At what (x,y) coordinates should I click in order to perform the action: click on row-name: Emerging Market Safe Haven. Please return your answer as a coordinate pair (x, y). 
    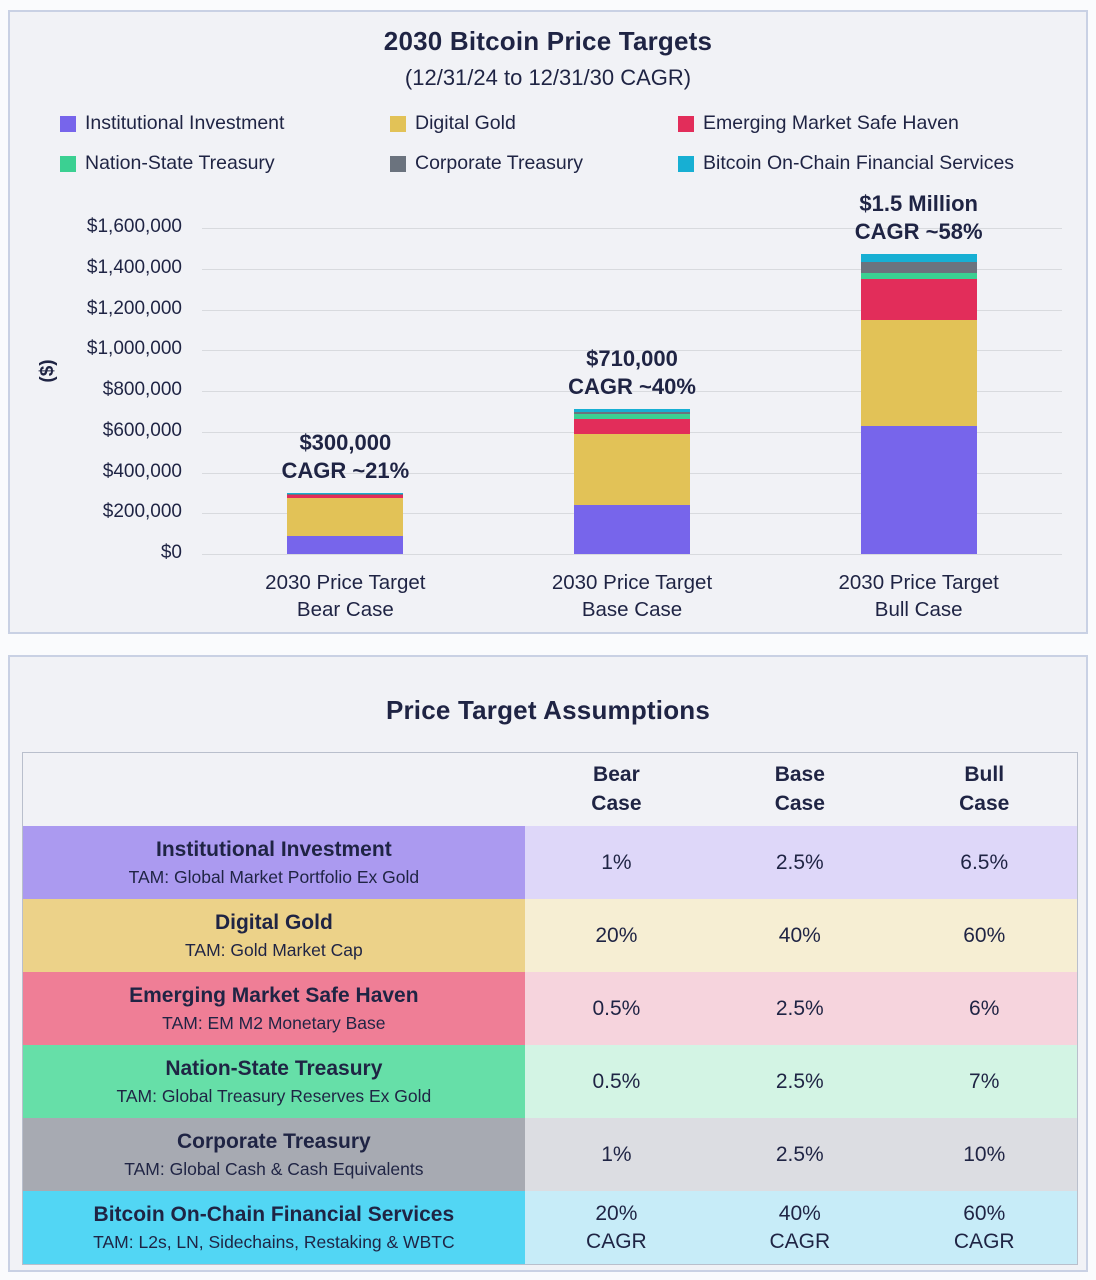
    Looking at the image, I should click on (274, 996).